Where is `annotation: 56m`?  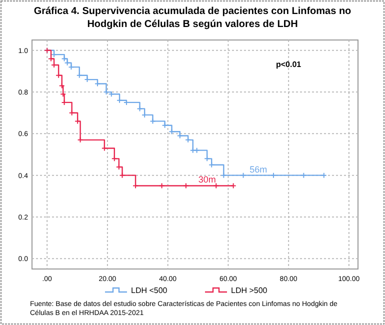 annotation: 56m is located at coordinates (259, 169).